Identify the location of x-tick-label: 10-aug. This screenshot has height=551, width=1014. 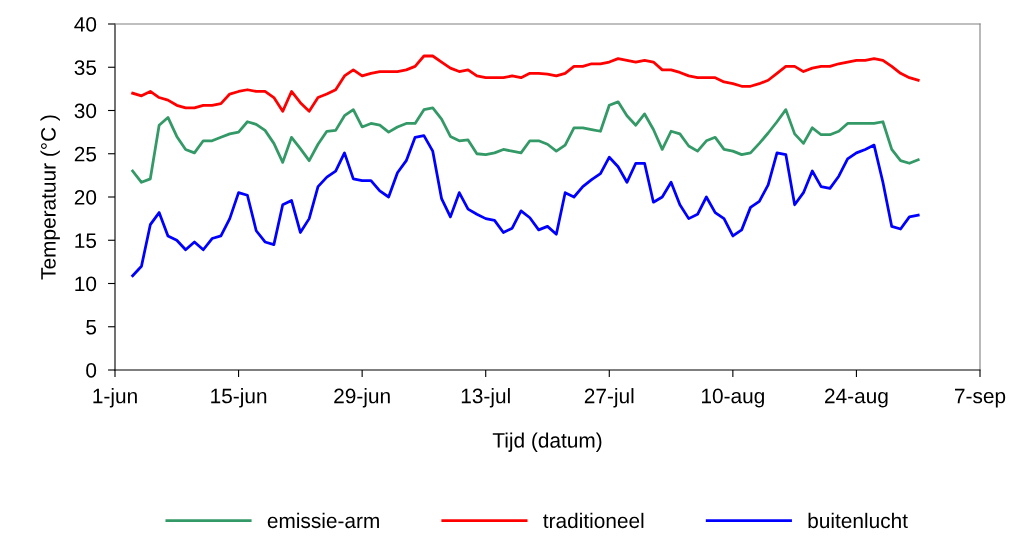
(733, 398).